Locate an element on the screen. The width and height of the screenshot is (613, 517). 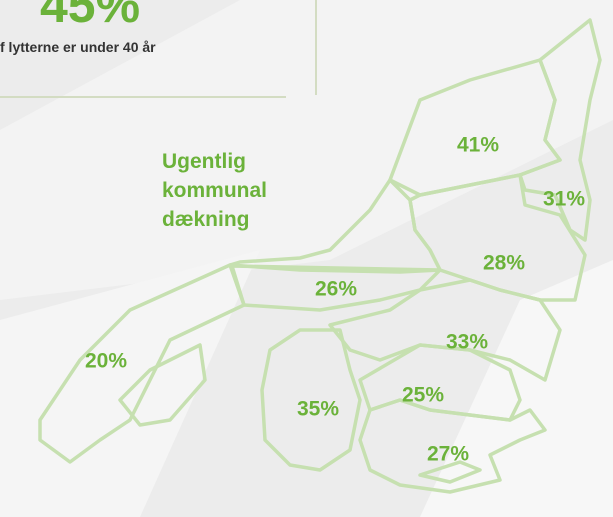
region-label: 26% is located at coordinates (336, 289).